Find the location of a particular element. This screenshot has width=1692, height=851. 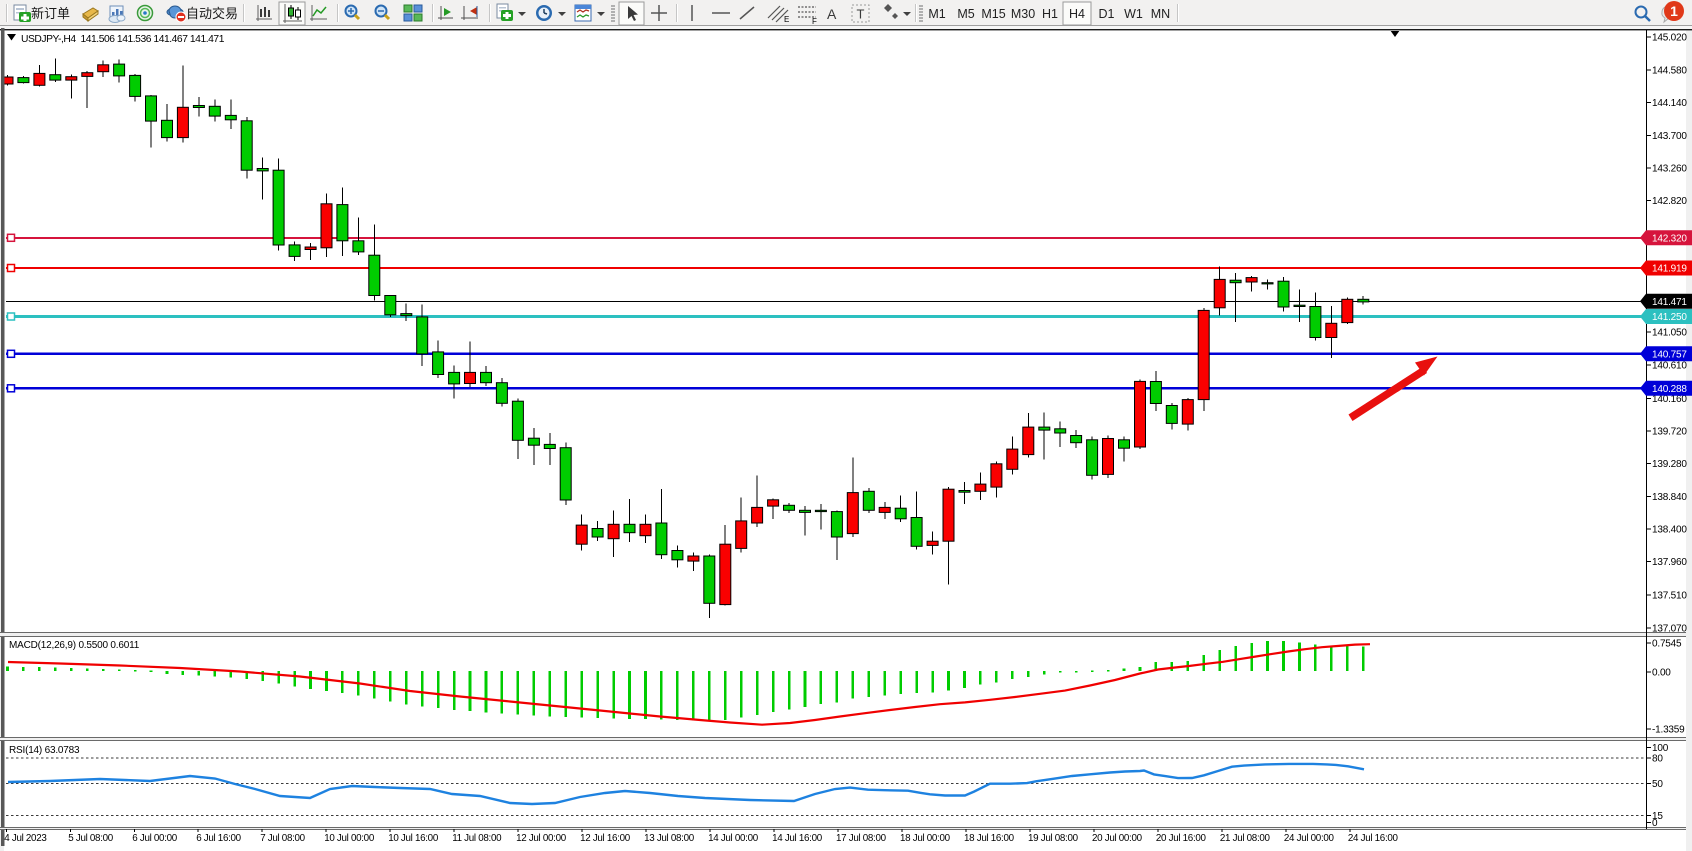

svg-text: 144.140 is located at coordinates (1669, 103).